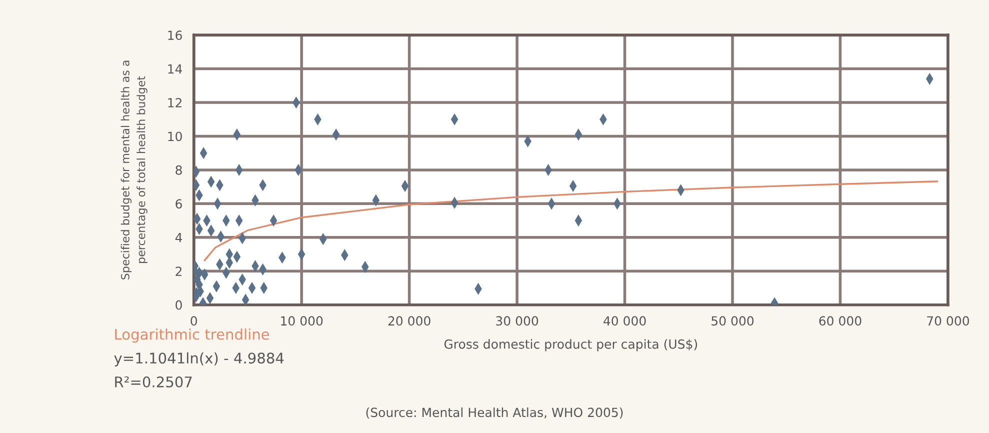 Image resolution: width=989 pixels, height=433 pixels. What do you see at coordinates (179, 305) in the screenshot?
I see `y-tick-label: 0` at bounding box center [179, 305].